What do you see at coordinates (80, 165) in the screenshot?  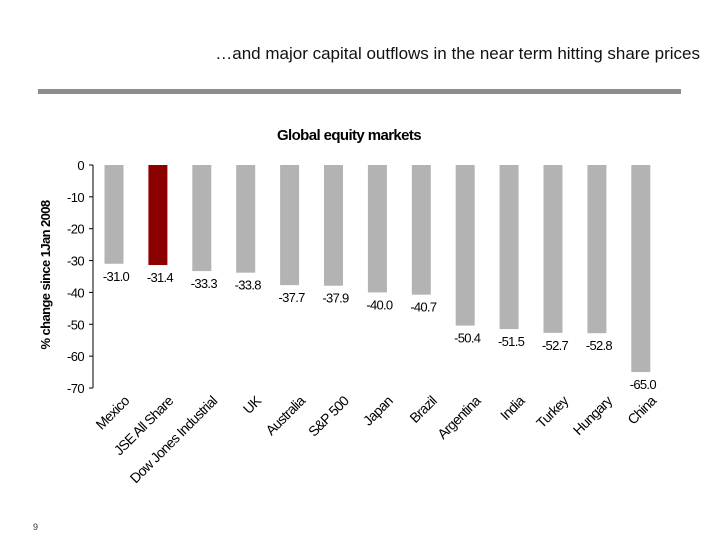 I see `y-tick-label: 0` at bounding box center [80, 165].